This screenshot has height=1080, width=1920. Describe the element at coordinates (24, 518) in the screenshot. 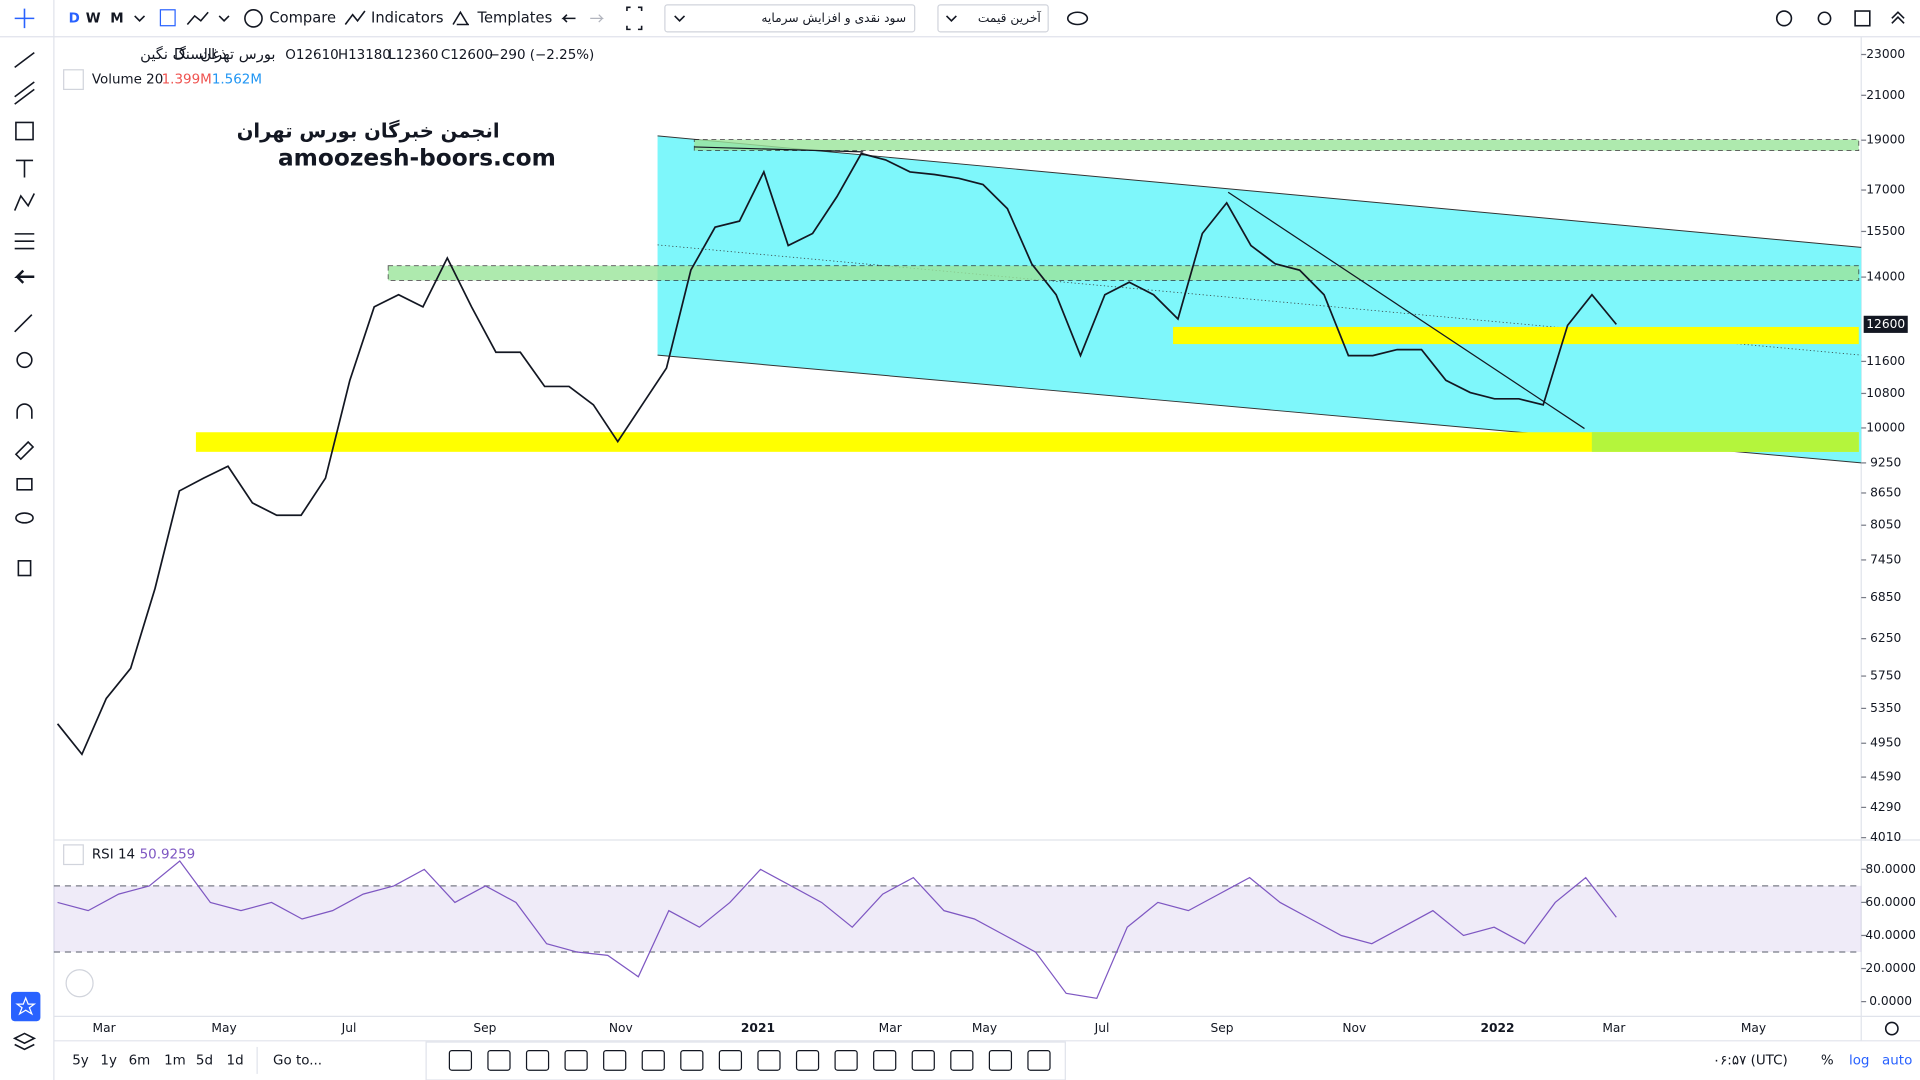

I see `hide-tool` at that location.